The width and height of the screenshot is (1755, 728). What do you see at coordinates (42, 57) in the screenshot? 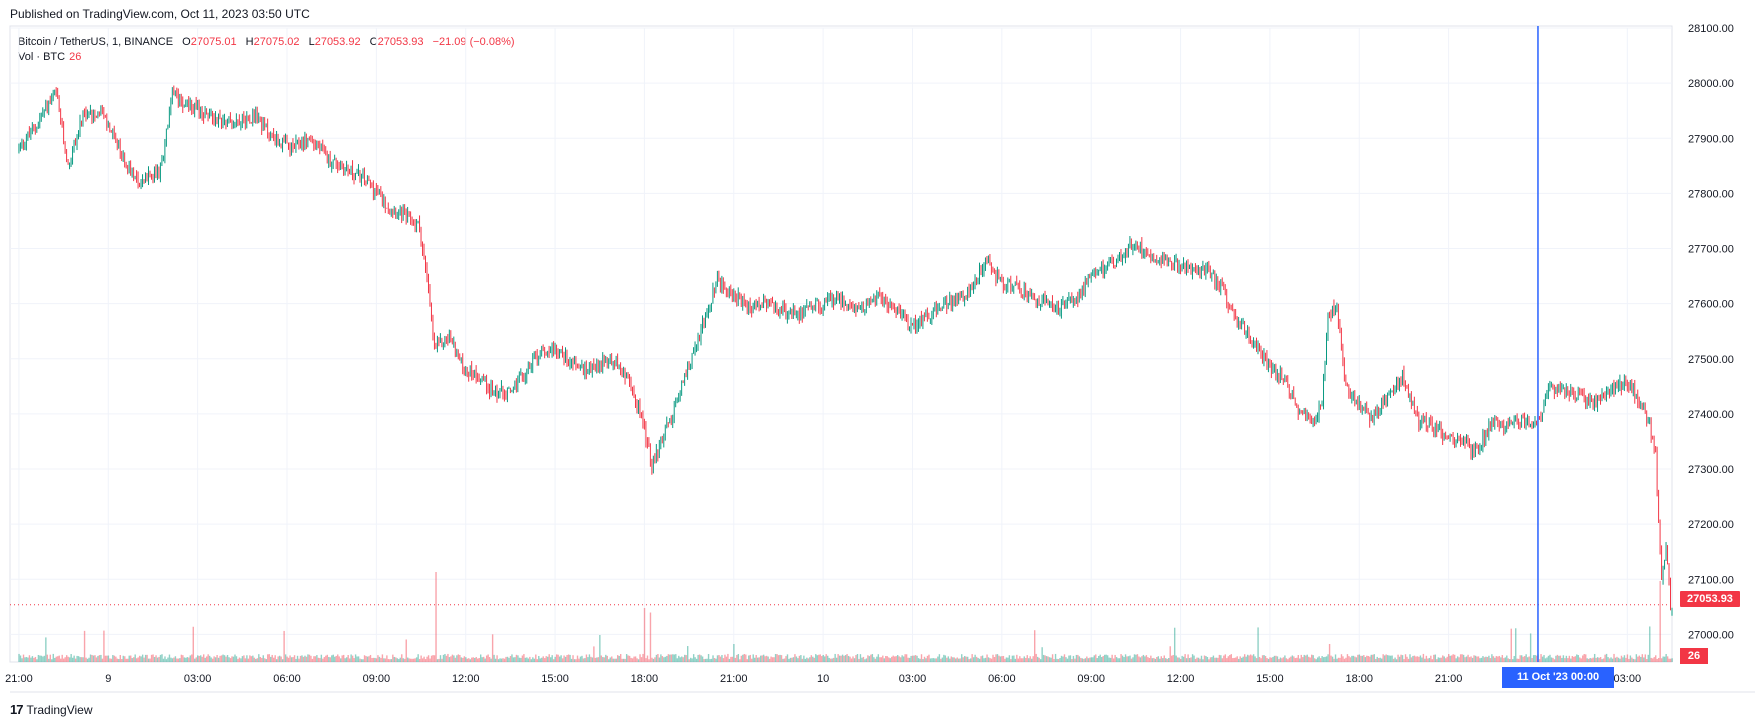
I see `volume-label: Vol · BTC` at bounding box center [42, 57].